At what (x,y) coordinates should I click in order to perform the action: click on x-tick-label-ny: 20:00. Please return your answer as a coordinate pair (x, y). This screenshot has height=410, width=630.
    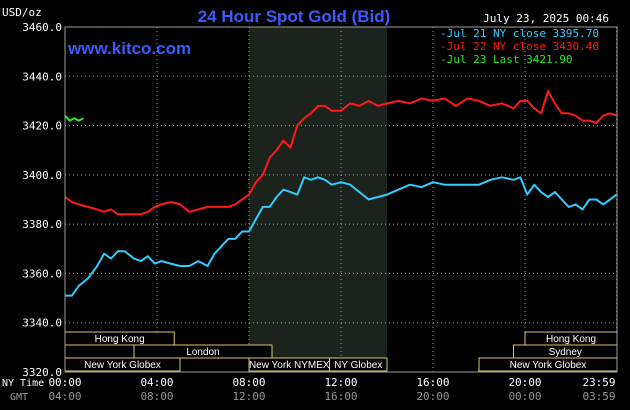
    Looking at the image, I should click on (524, 382).